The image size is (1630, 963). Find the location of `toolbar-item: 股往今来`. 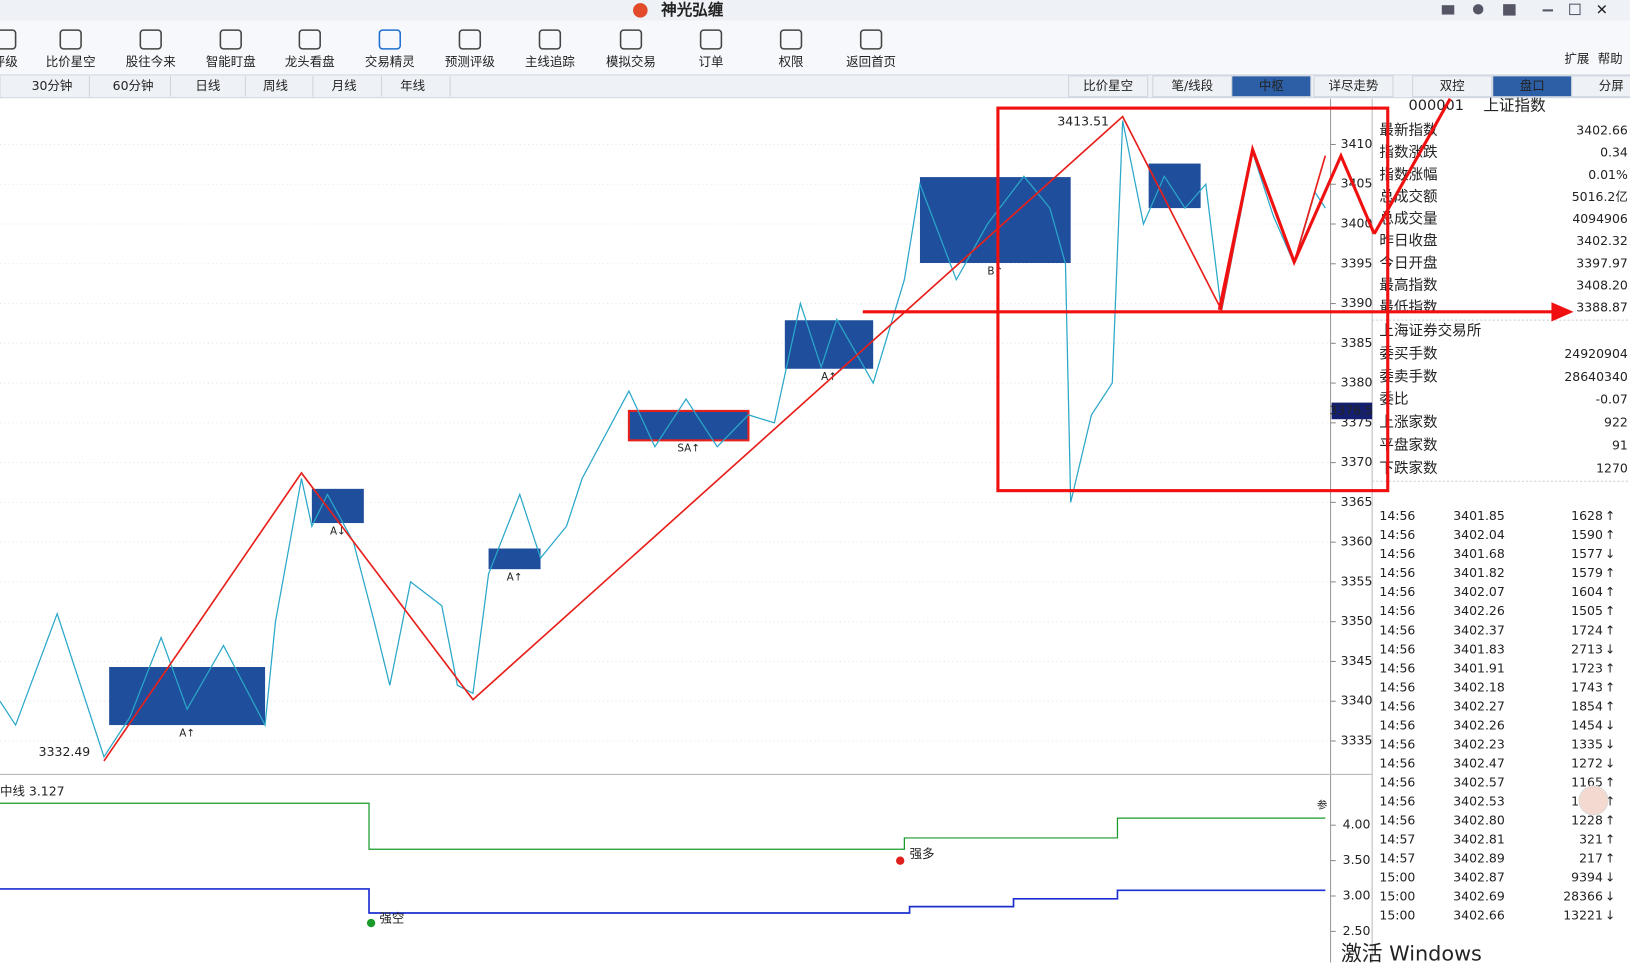

toolbar-item: 股往今来 is located at coordinates (151, 61).